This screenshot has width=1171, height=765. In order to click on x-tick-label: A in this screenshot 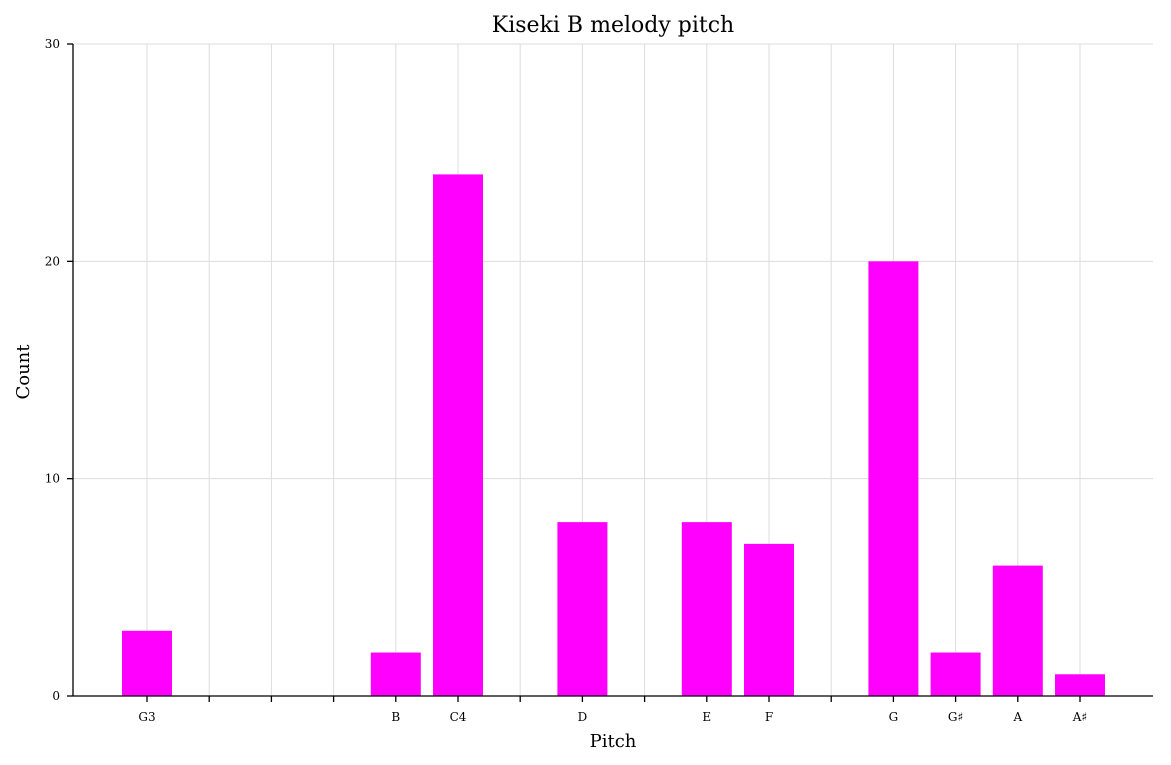, I will do `click(1017, 717)`.